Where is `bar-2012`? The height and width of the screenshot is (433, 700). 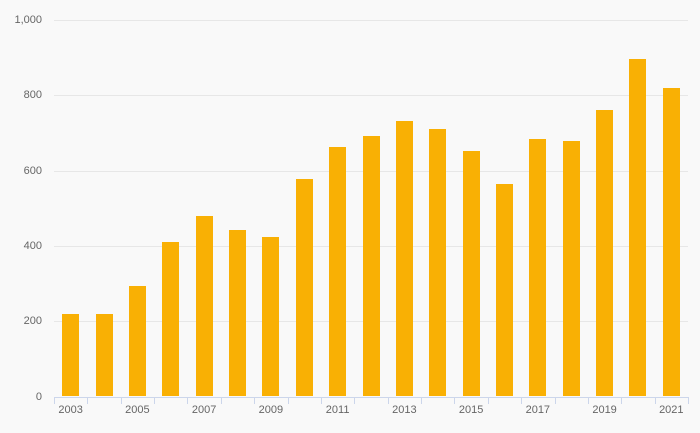
bar-2012 is located at coordinates (371, 266).